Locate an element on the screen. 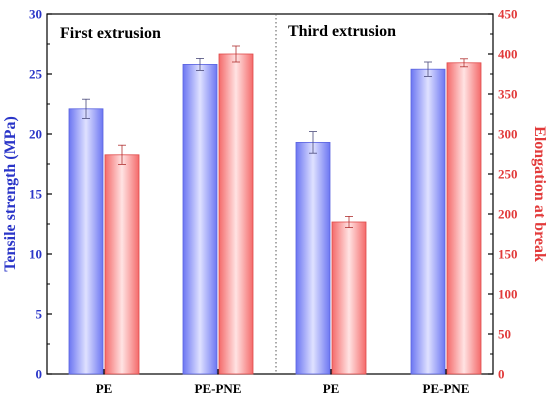 The width and height of the screenshot is (550, 401). category-labels: PE PE-PNE PE PE-PNE is located at coordinates (283, 388).